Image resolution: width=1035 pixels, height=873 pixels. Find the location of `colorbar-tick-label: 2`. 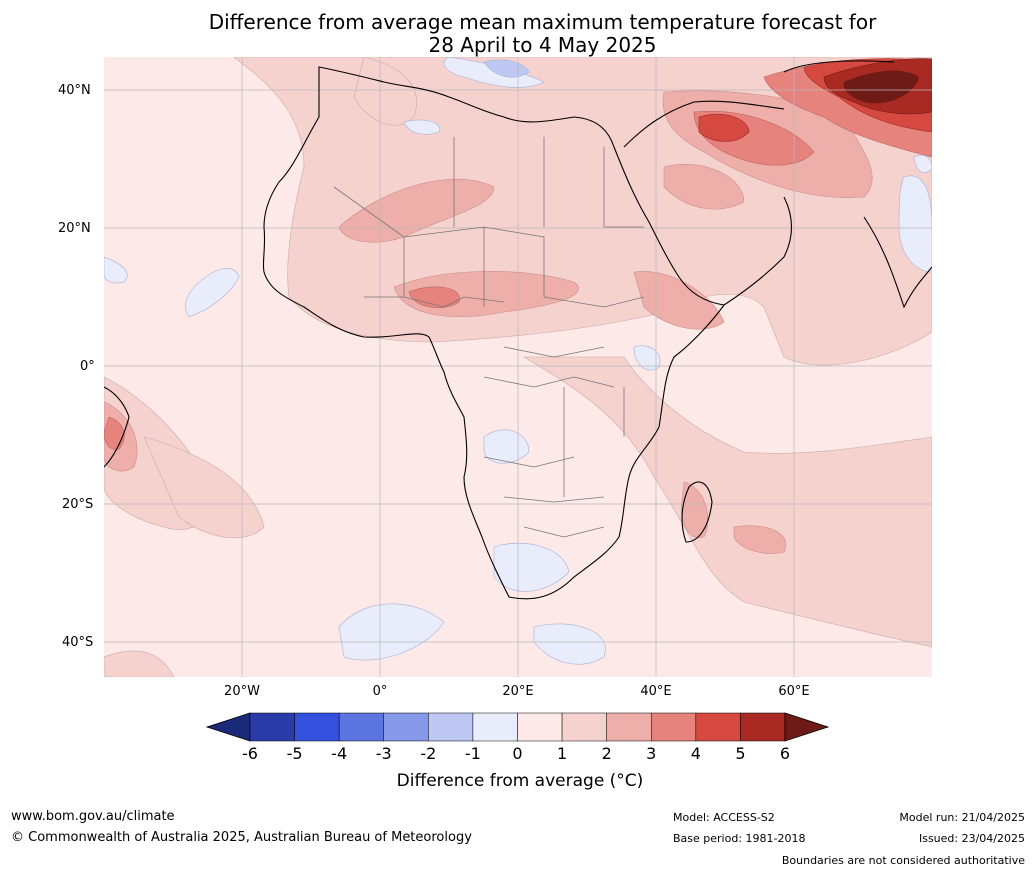

colorbar-tick-label: 2 is located at coordinates (606, 753).